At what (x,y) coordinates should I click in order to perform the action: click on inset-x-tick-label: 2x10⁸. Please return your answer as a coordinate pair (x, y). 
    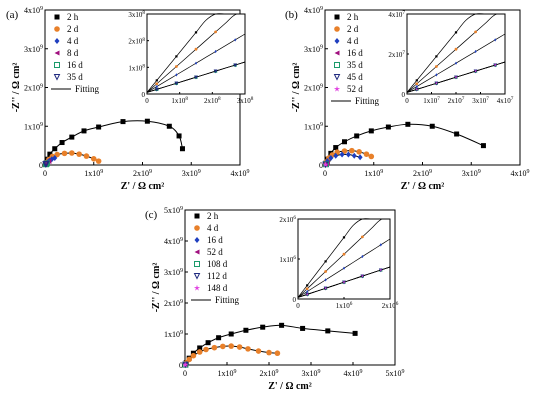
    Looking at the image, I should click on (212, 100).